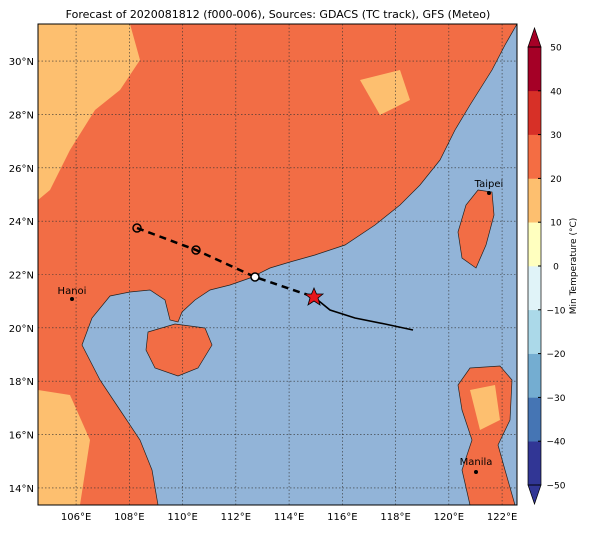 Image resolution: width=592 pixels, height=533 pixels. What do you see at coordinates (342, 517) in the screenshot?
I see `lon-tick-label: 116°E` at bounding box center [342, 517].